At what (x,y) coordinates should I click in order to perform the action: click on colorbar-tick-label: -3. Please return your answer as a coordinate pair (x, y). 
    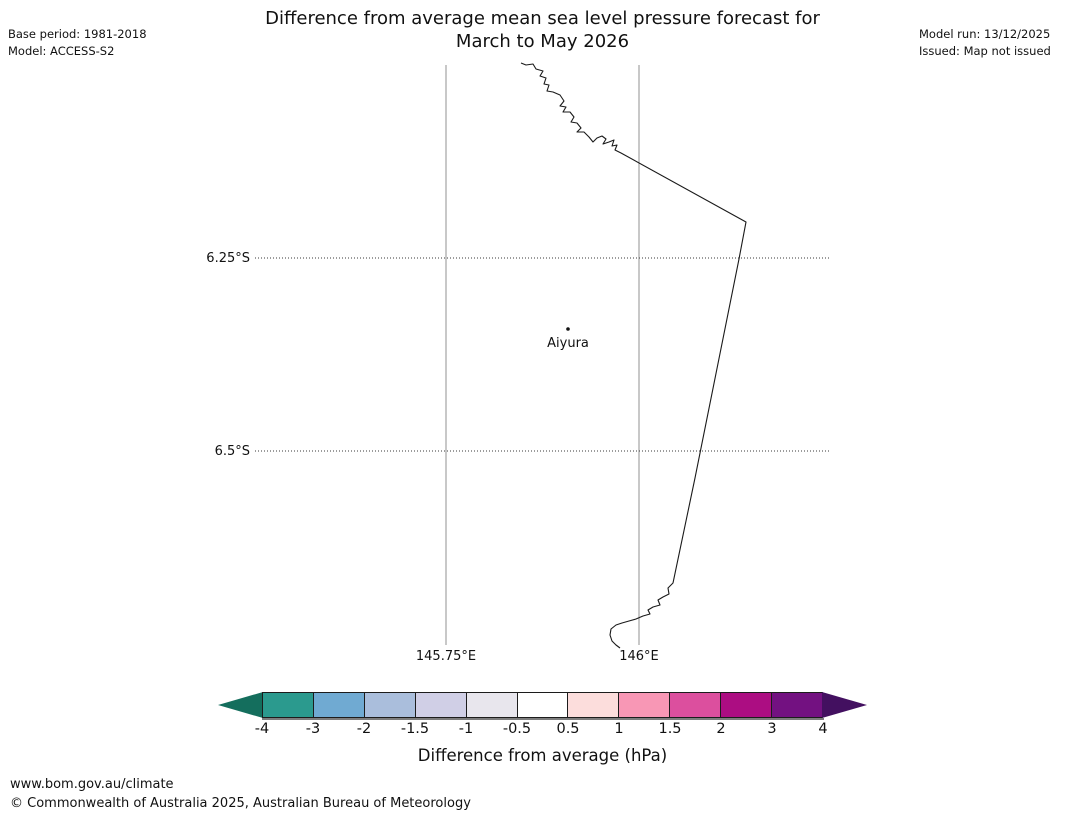
    Looking at the image, I should click on (313, 729).